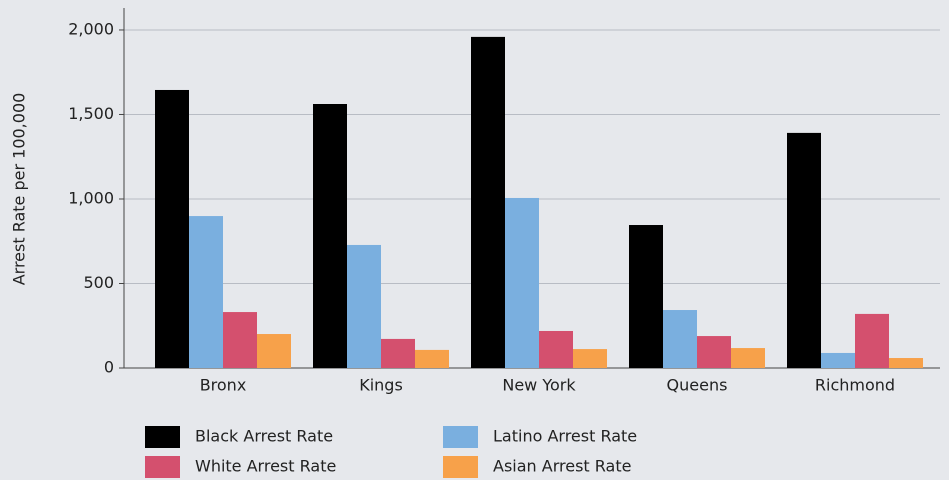 The image size is (949, 480). What do you see at coordinates (697, 385) in the screenshot?
I see `x-tick-label: Queens` at bounding box center [697, 385].